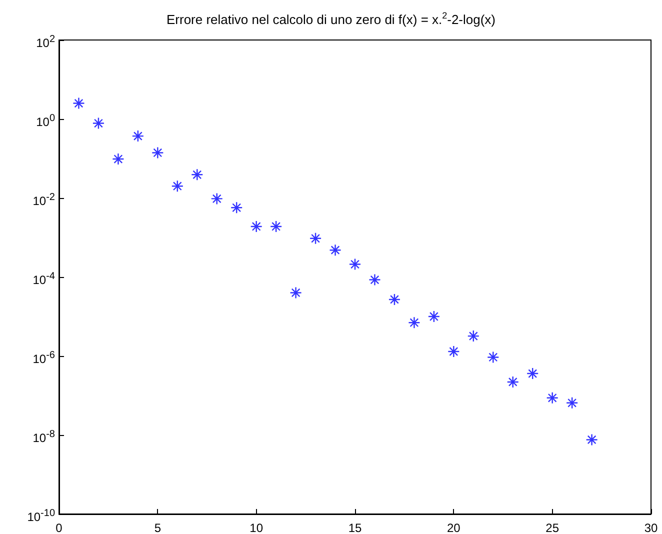 The width and height of the screenshot is (662, 534). Describe the element at coordinates (43, 279) in the screenshot. I see `y-tick-label: 10$^{-4}$` at that location.